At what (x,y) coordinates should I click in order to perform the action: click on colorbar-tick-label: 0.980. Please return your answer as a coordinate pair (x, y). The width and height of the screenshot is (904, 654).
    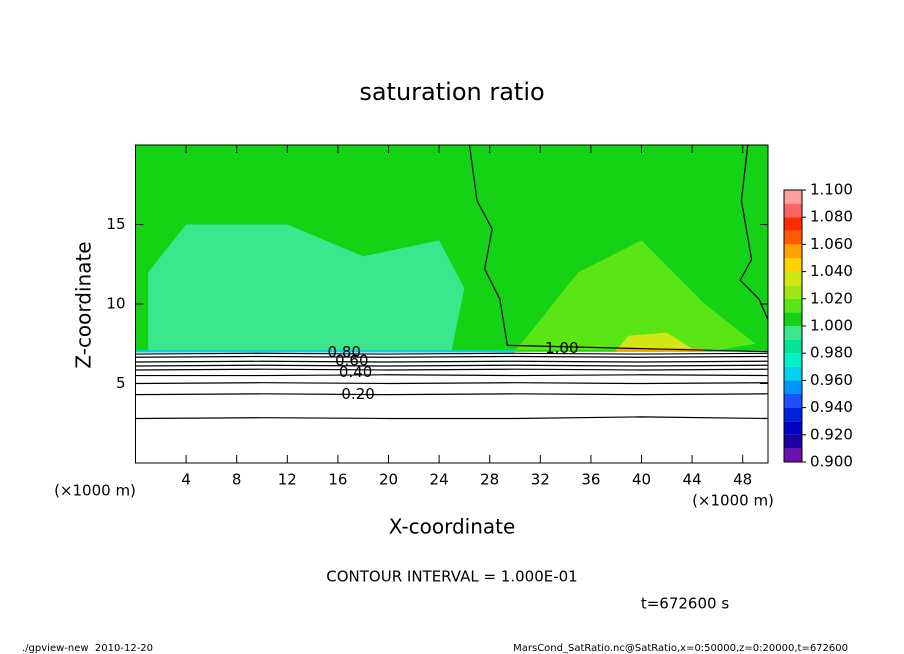
    Looking at the image, I should click on (831, 353).